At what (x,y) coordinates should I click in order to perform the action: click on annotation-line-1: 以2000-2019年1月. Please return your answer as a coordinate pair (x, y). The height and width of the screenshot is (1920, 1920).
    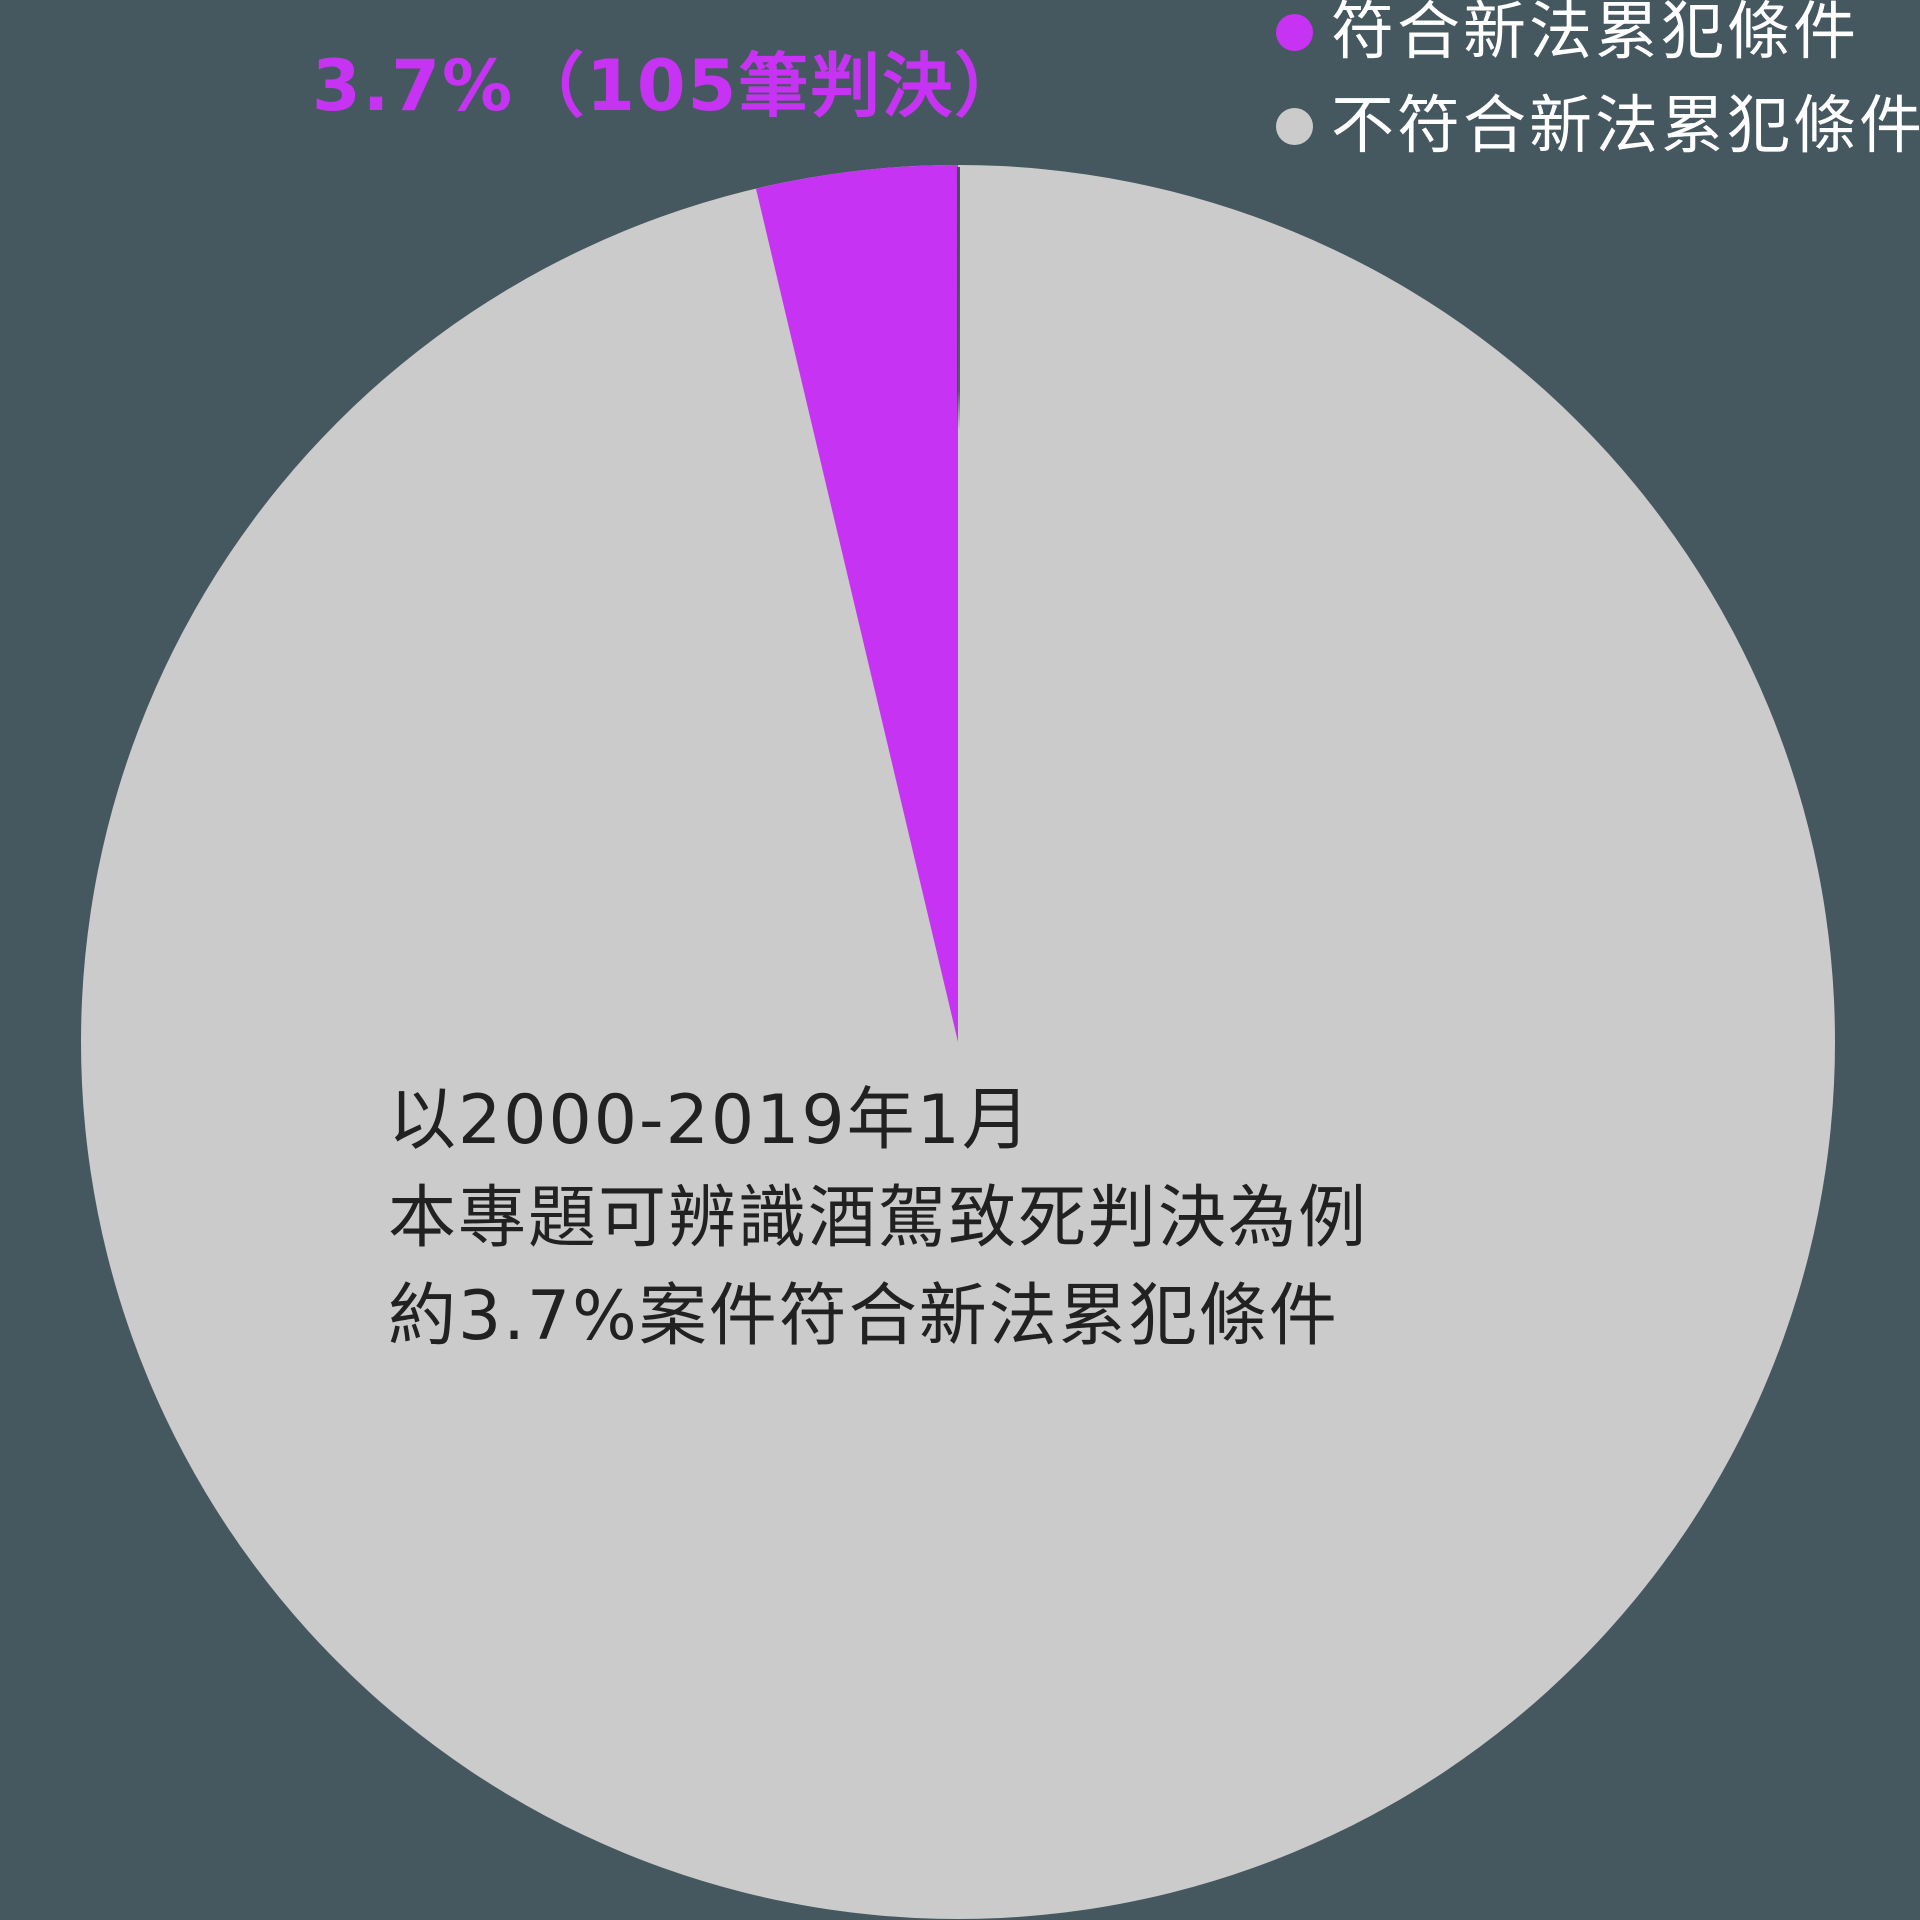
    Looking at the image, I should click on (710, 1120).